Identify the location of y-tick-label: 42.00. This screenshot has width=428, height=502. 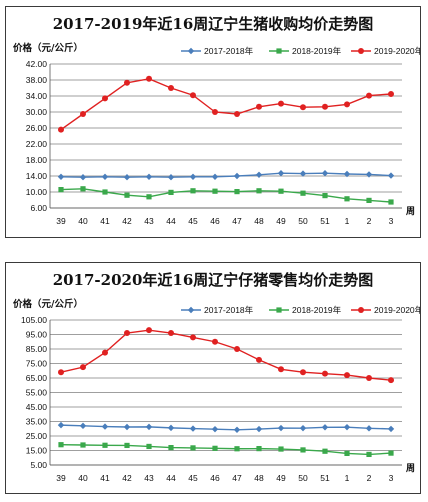
(37, 64).